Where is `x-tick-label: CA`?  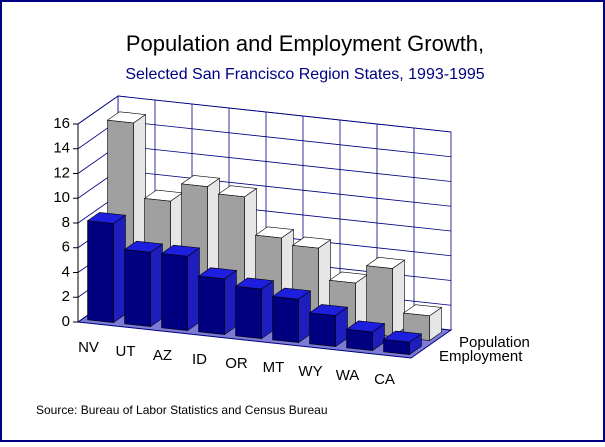
x-tick-label: CA is located at coordinates (384, 379).